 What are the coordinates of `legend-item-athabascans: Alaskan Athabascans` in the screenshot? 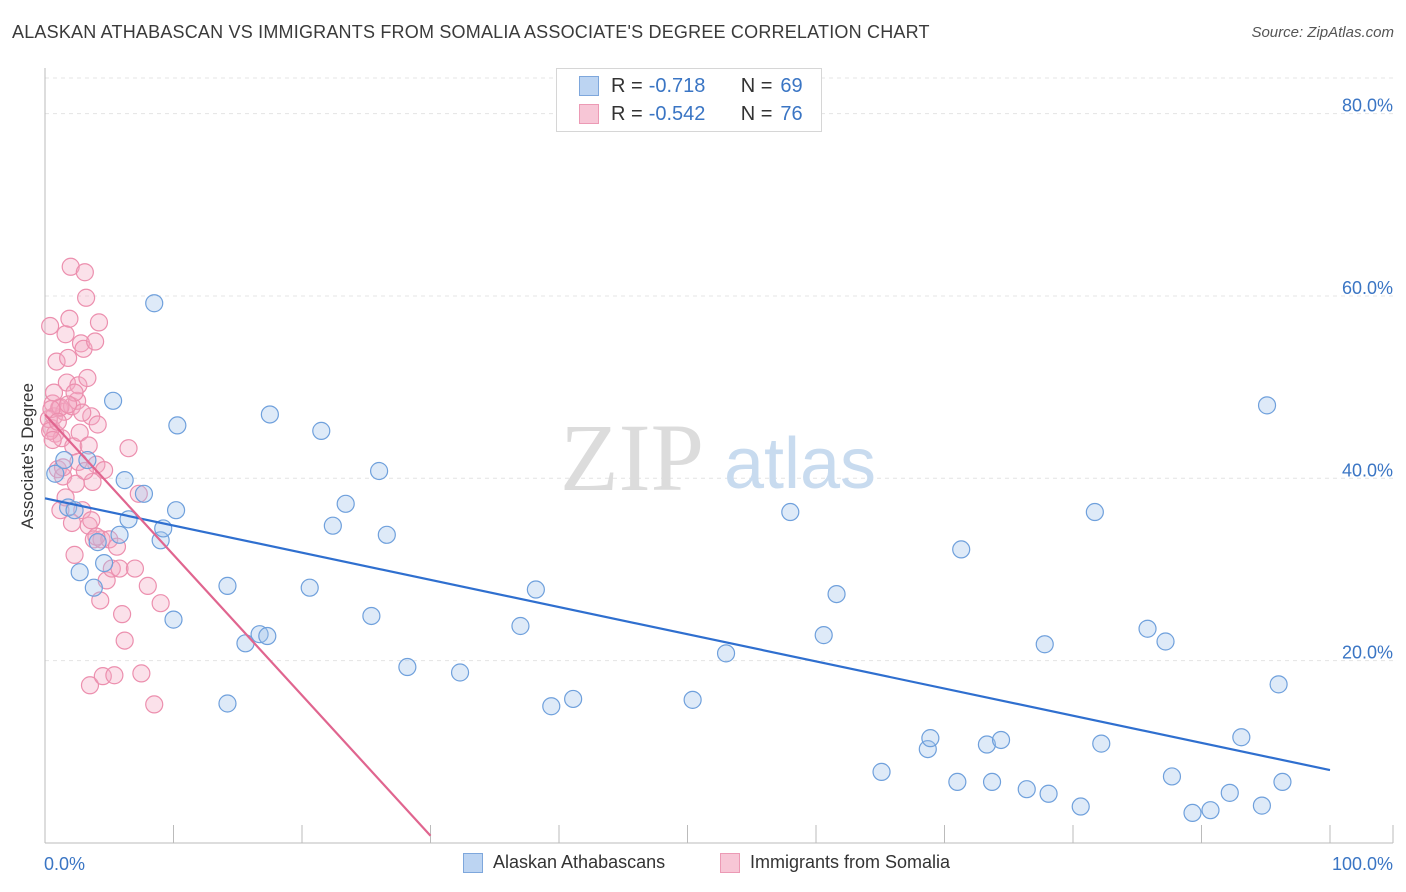 It's located at (564, 862).